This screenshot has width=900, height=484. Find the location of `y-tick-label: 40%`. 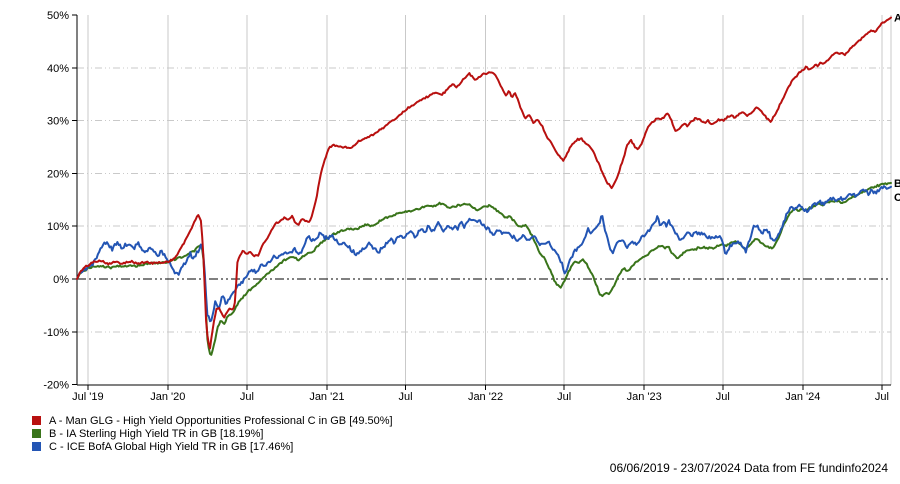

y-tick-label: 40% is located at coordinates (58, 69).